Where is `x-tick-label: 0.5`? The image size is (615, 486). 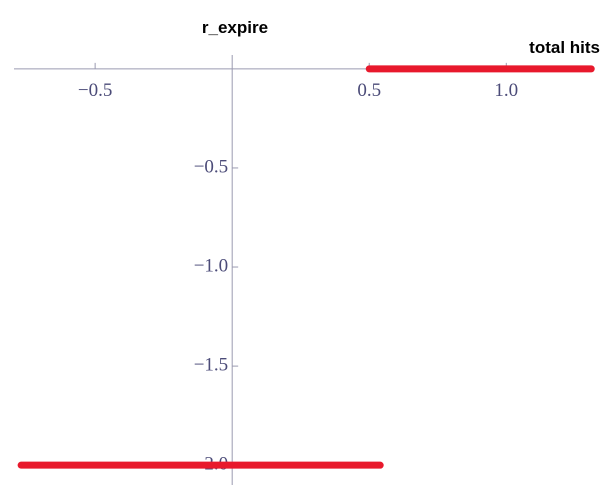 x-tick-label: 0.5 is located at coordinates (369, 90).